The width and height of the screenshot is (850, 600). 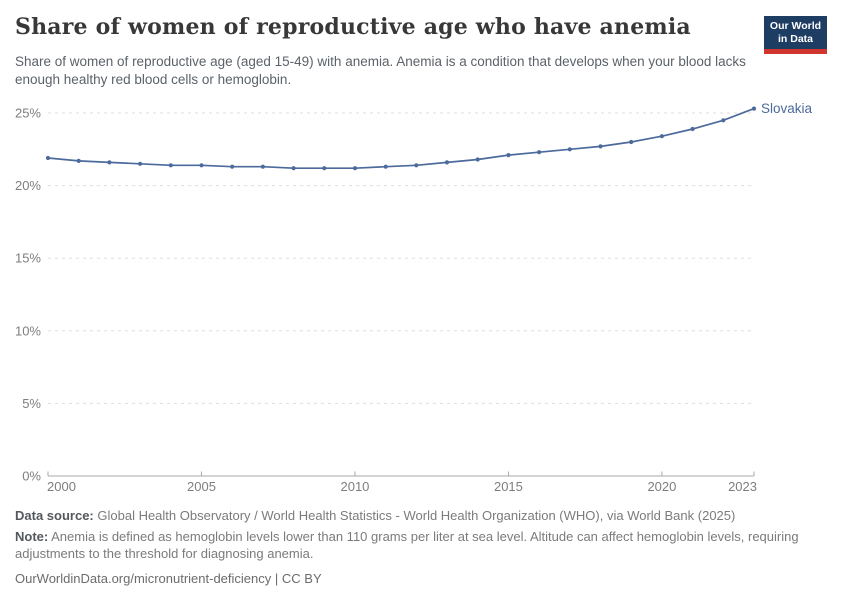 I want to click on x-axis-tick-label: 2000, so click(x=61, y=486).